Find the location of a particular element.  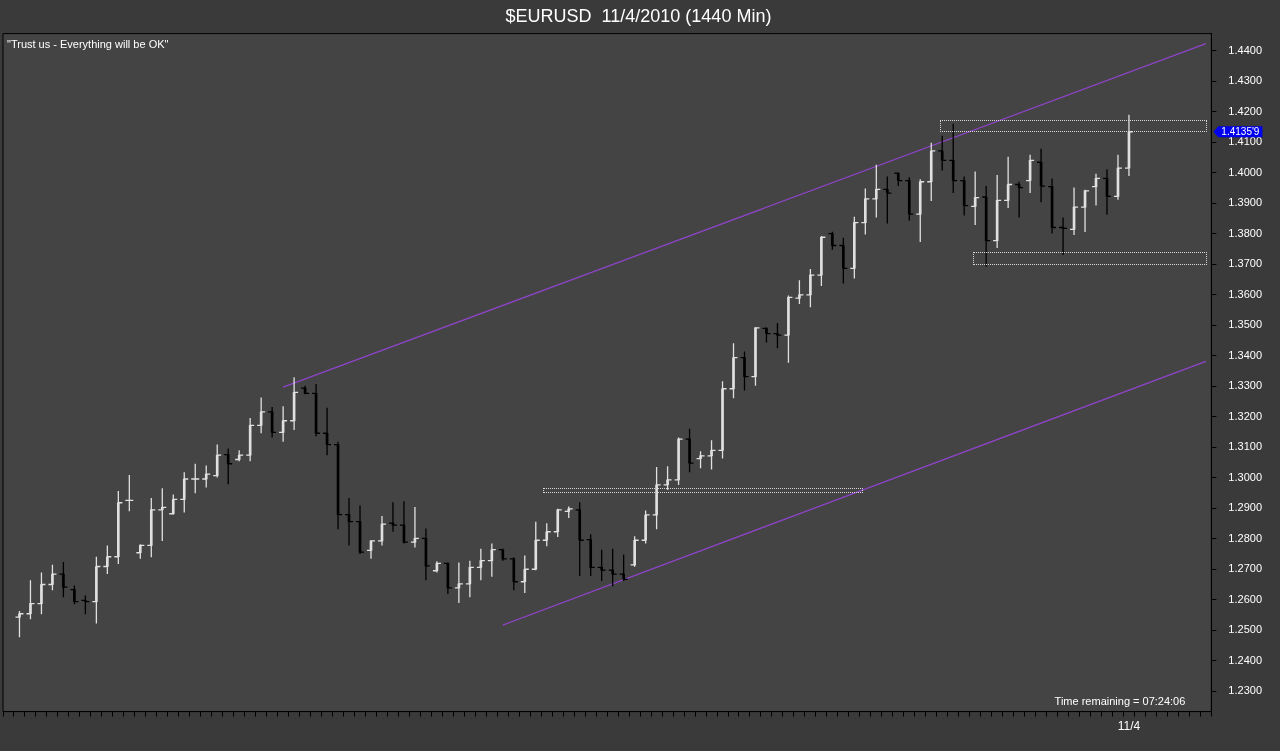

x-tick-label: 11/4 is located at coordinates (1129, 726).